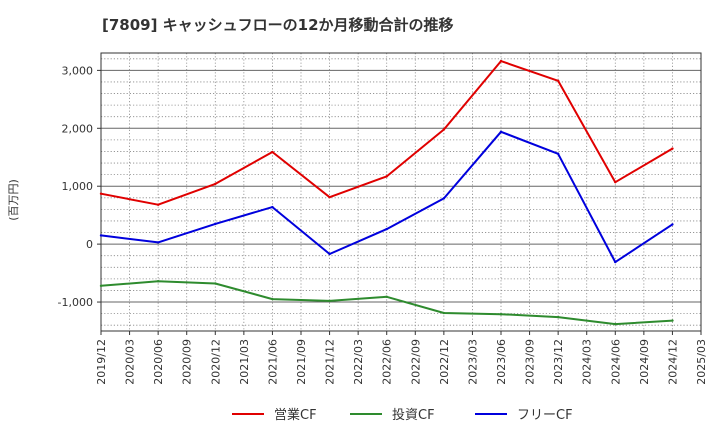 This screenshot has width=720, height=440. What do you see at coordinates (78, 128) in the screenshot?
I see `y-tick-label: 2,000` at bounding box center [78, 128].